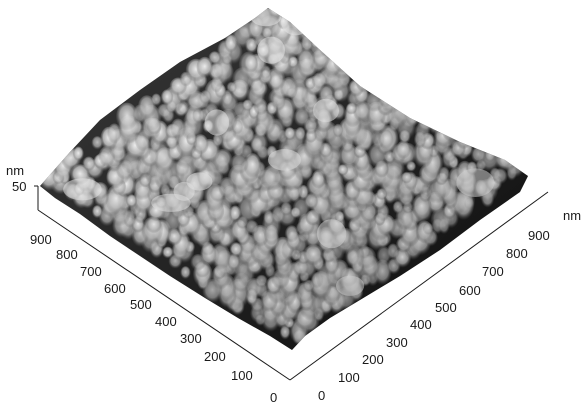  What do you see at coordinates (215, 356) in the screenshot?
I see `left-axis-tick-label: 200` at bounding box center [215, 356].